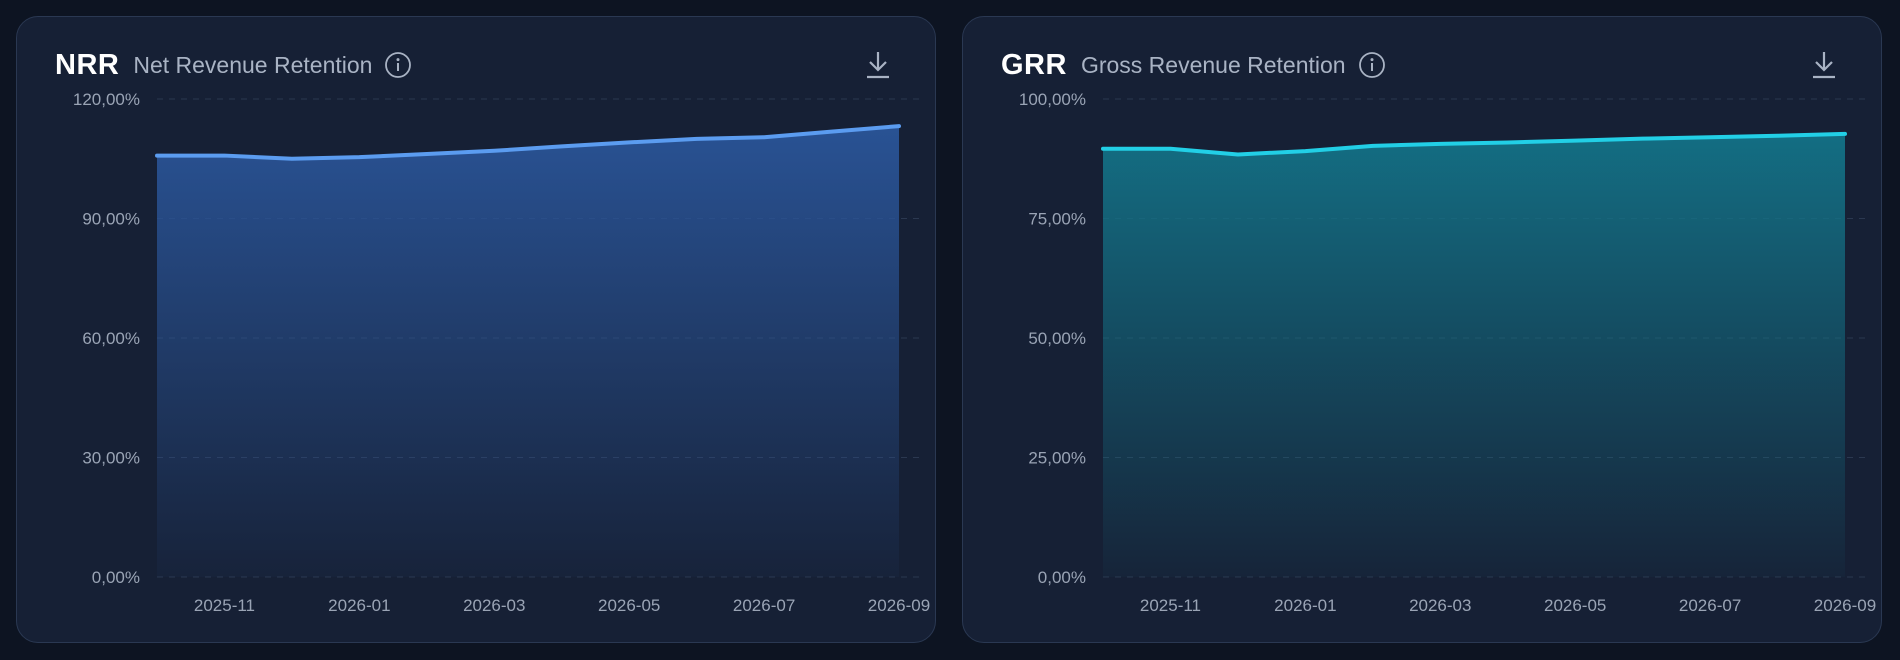 This screenshot has width=1900, height=660. I want to click on y-tick-label: 50,00%, so click(1057, 338).